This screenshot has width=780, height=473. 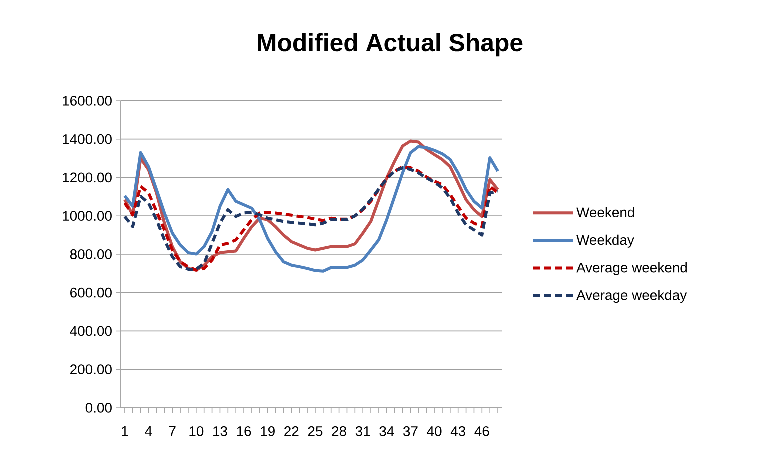 What do you see at coordinates (387, 431) in the screenshot?
I see `x-tick-label: 34` at bounding box center [387, 431].